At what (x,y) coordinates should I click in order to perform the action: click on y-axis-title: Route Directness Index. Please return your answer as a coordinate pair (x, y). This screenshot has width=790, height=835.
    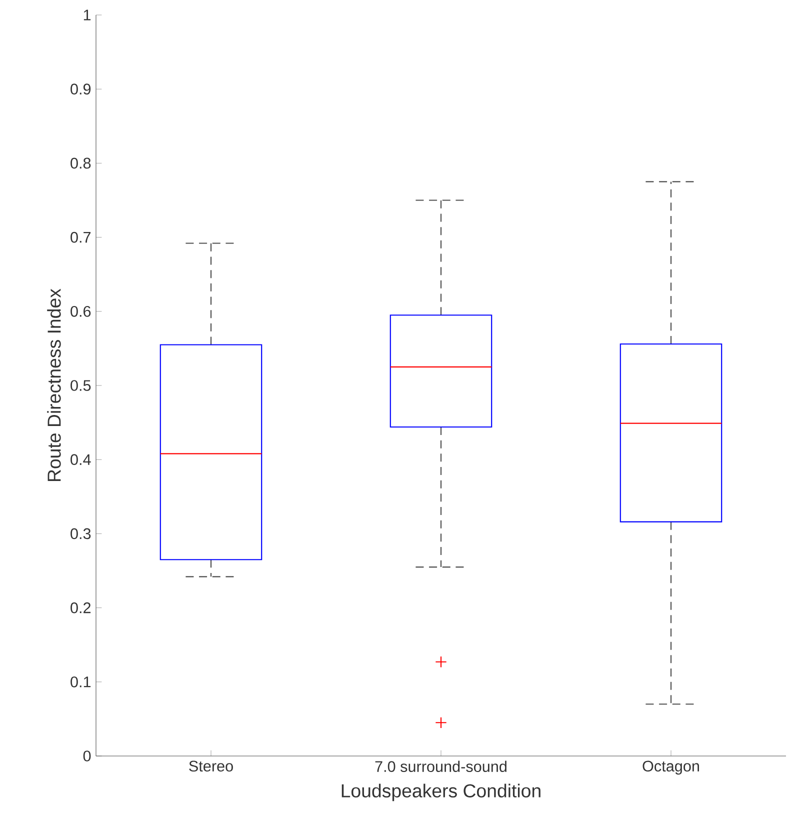
    Looking at the image, I should click on (54, 384).